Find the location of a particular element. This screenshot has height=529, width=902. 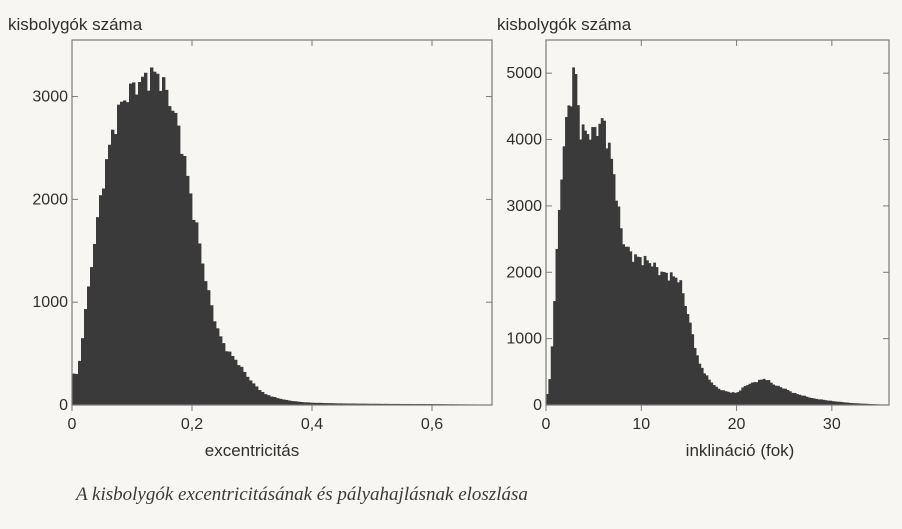

y-tick-label: 4000 is located at coordinates (524, 140).